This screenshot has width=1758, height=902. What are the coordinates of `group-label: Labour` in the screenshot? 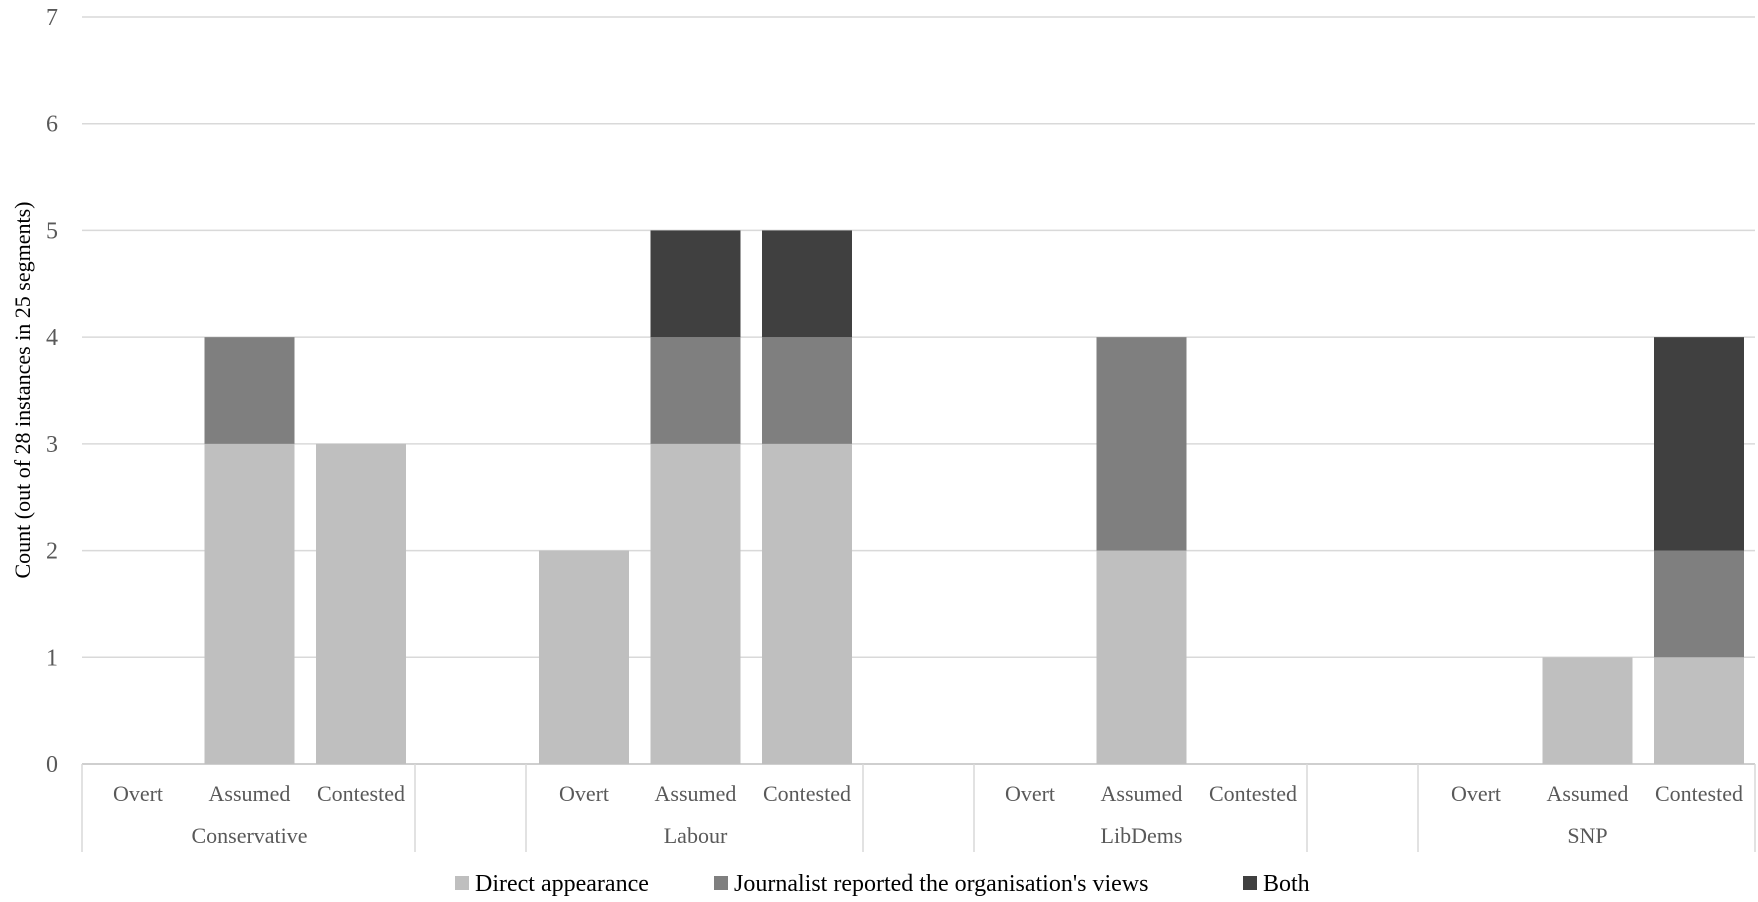 It's located at (696, 835).